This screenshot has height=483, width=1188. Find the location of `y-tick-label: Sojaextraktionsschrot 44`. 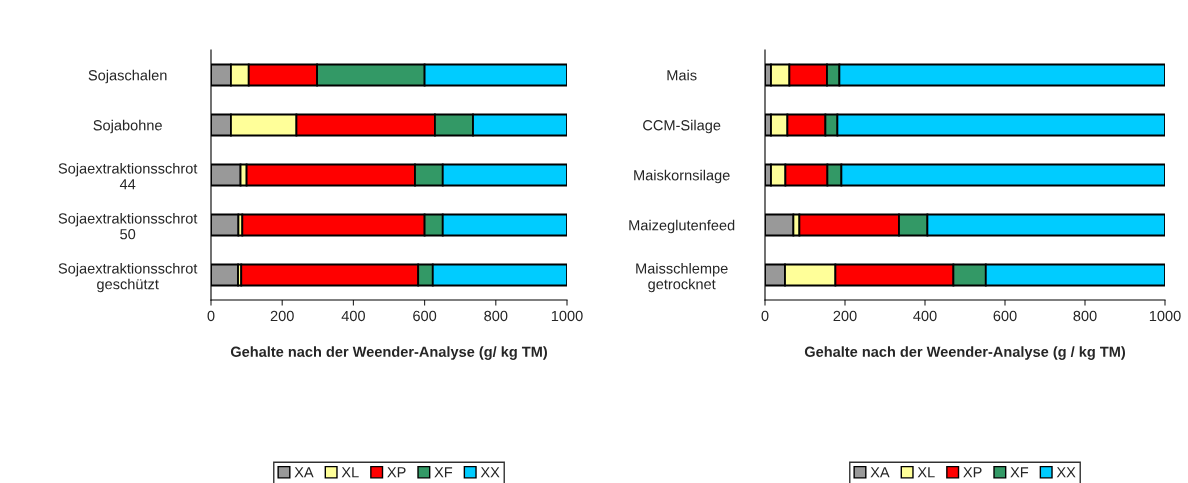

y-tick-label: Sojaextraktionsschrot 44 is located at coordinates (128, 176).